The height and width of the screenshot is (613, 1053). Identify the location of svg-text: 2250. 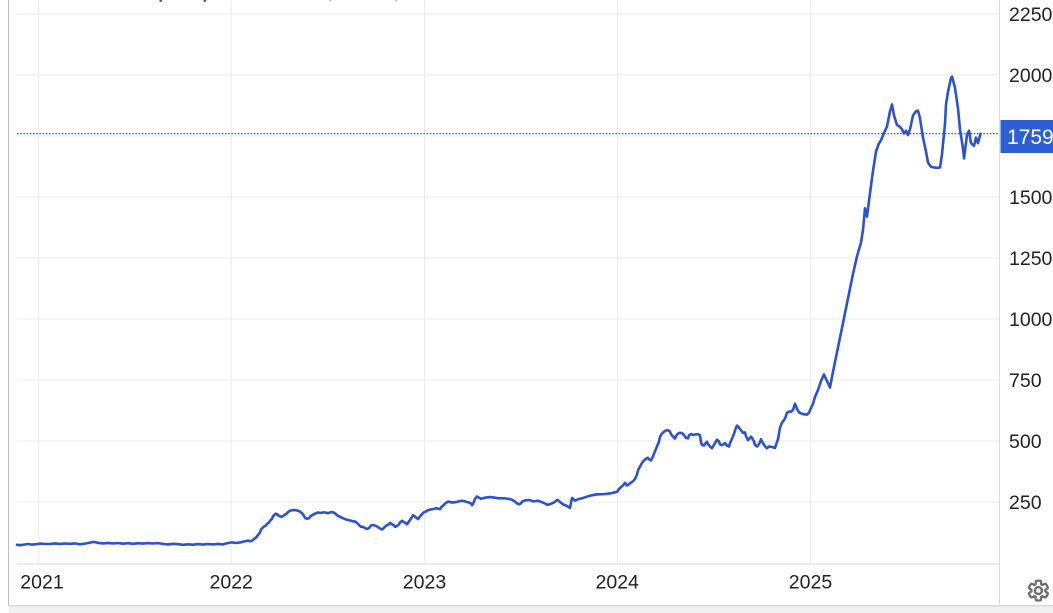
(1031, 15).